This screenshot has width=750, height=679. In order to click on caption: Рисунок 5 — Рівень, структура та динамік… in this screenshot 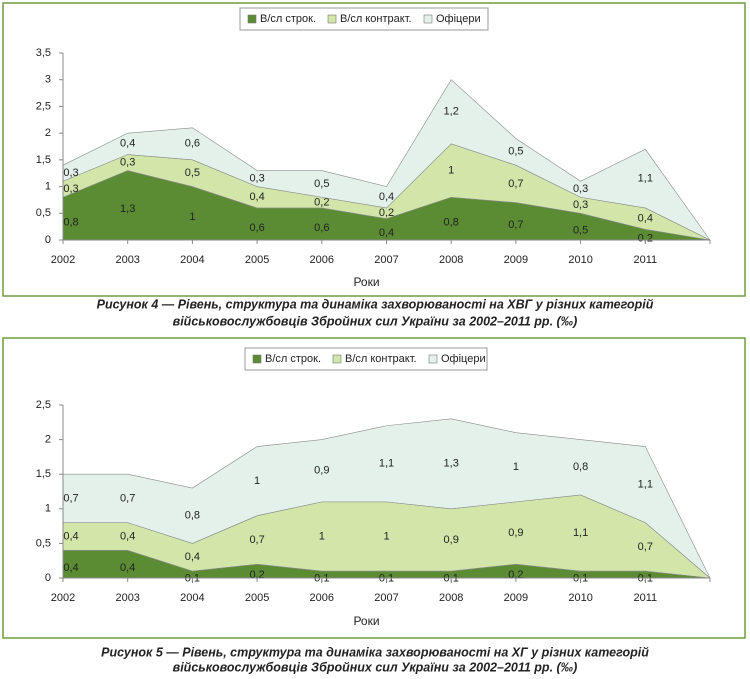, I will do `click(375, 652)`.